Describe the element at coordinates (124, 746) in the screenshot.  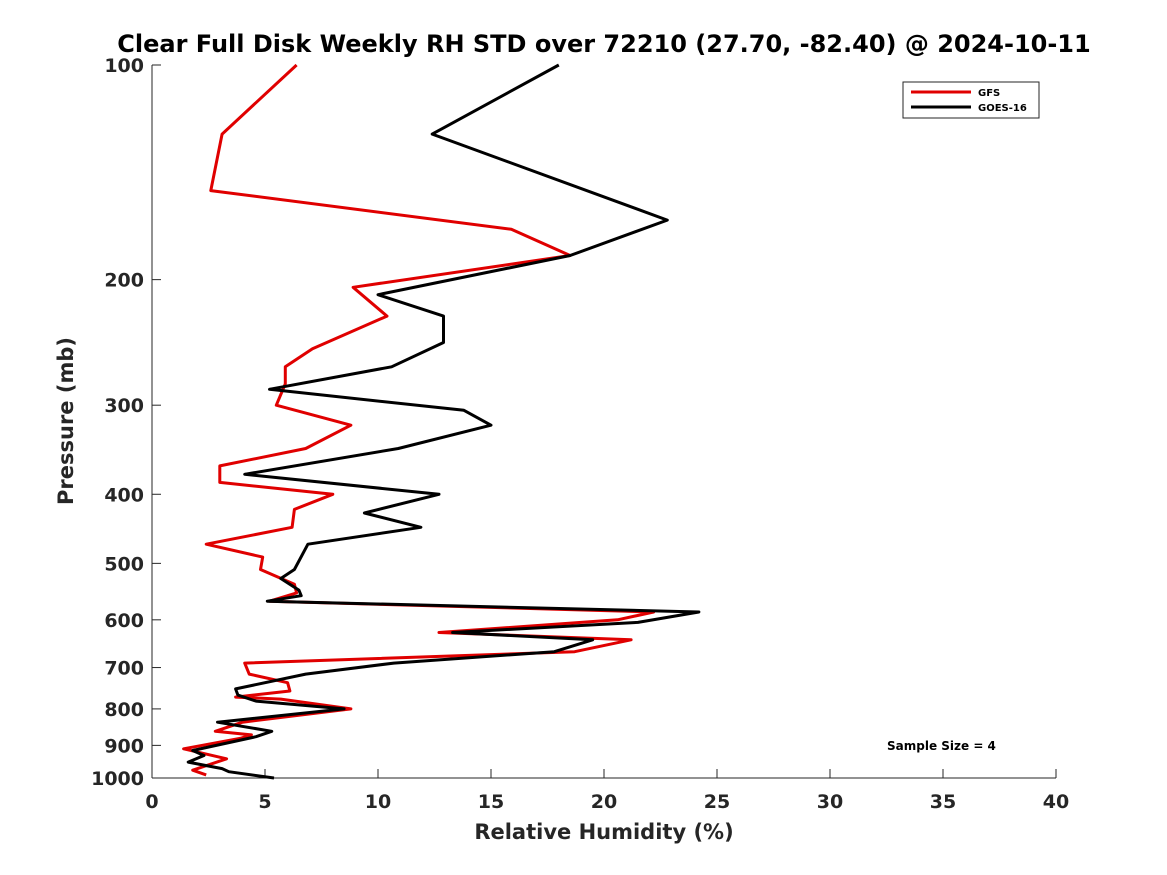
I see `y-tick-label: 900` at that location.